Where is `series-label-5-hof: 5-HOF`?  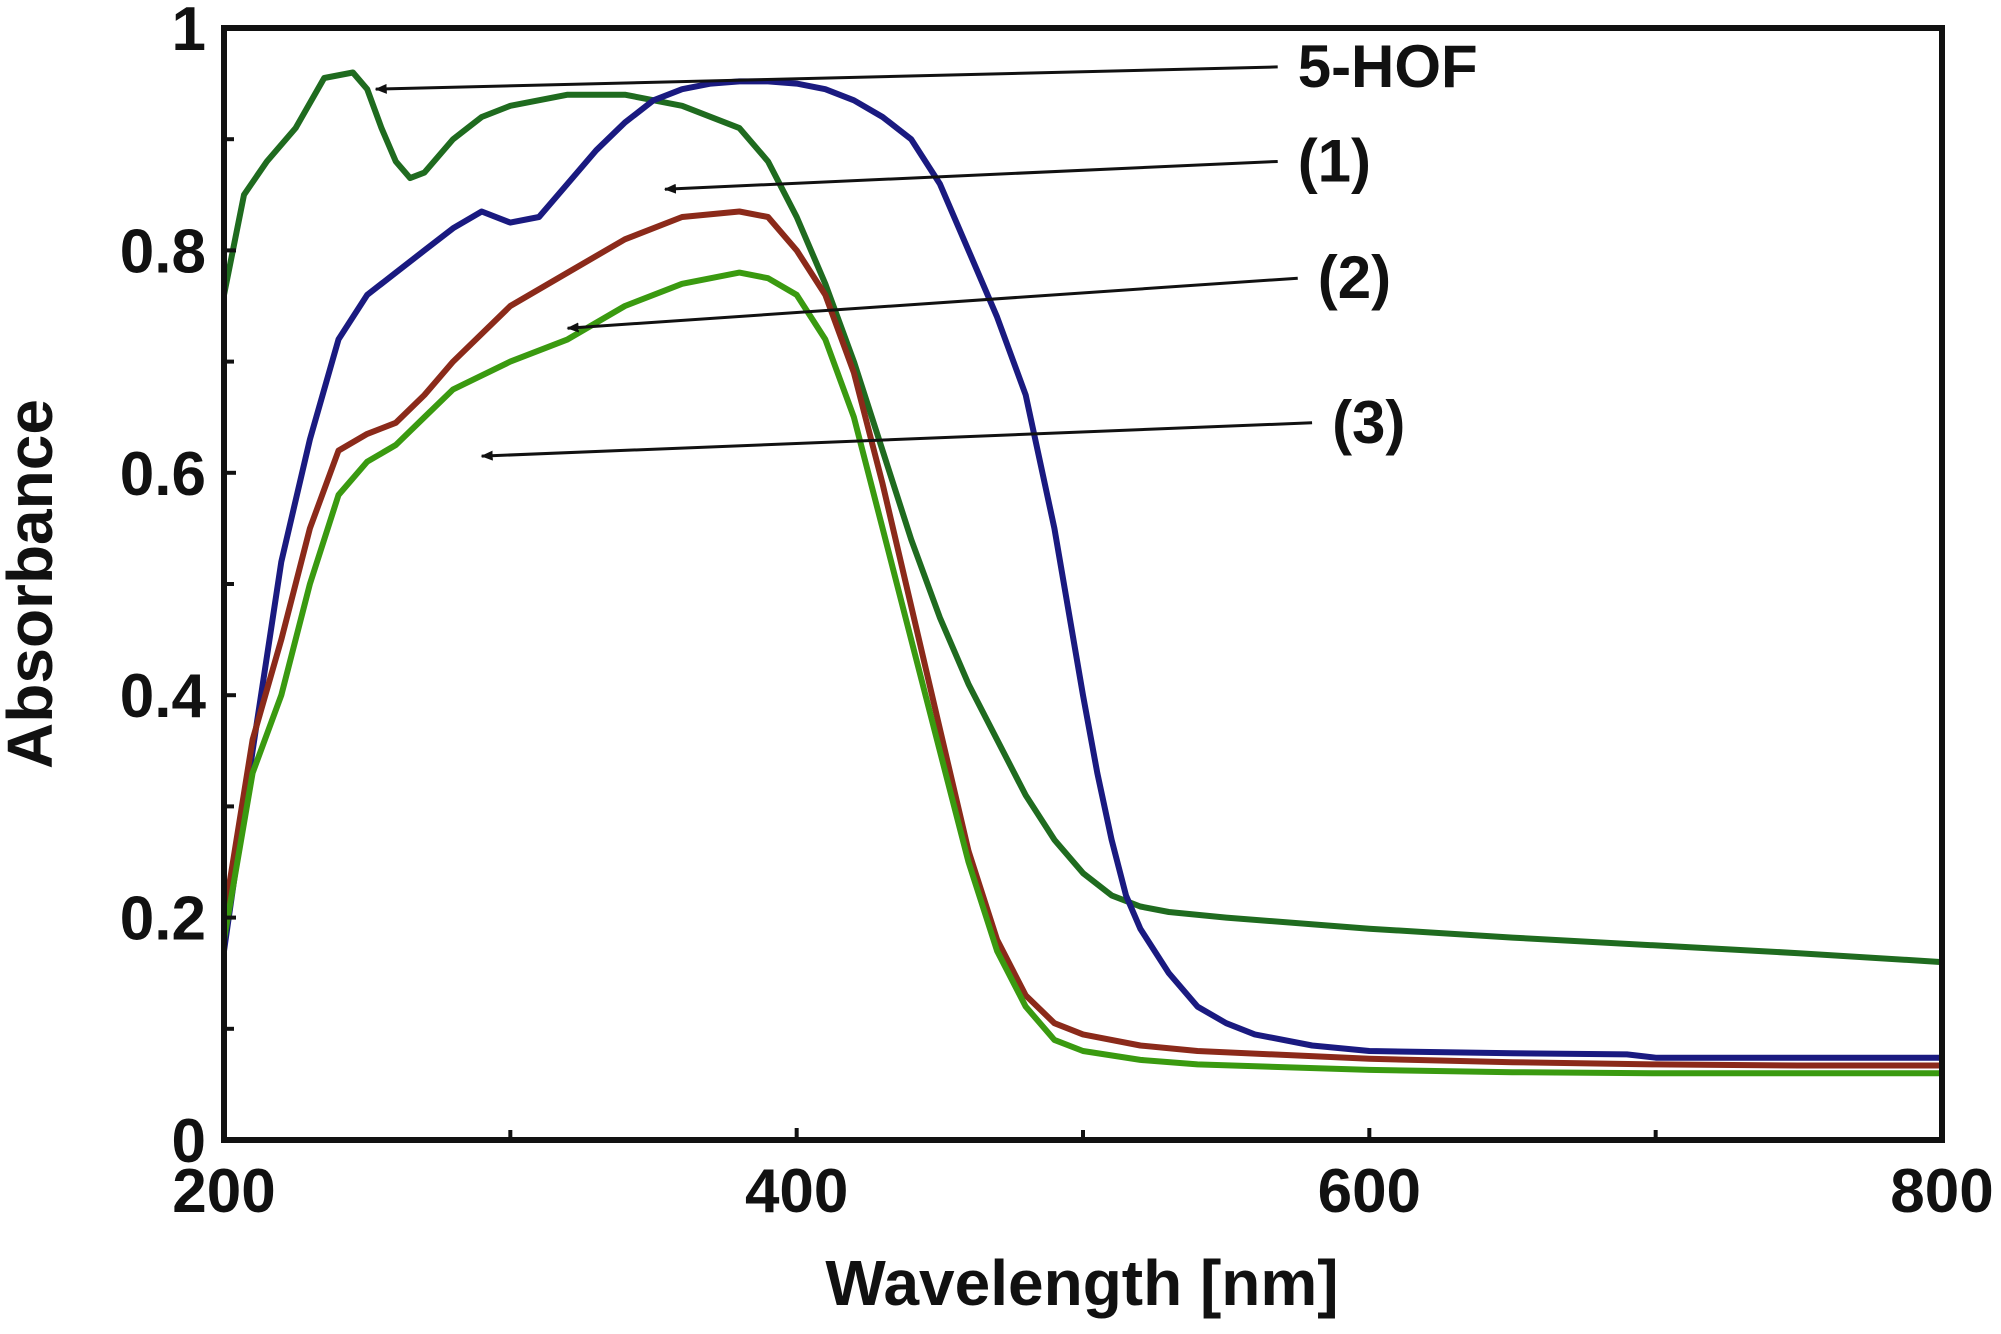
series-label-5-hof: 5-HOF is located at coordinates (1388, 66).